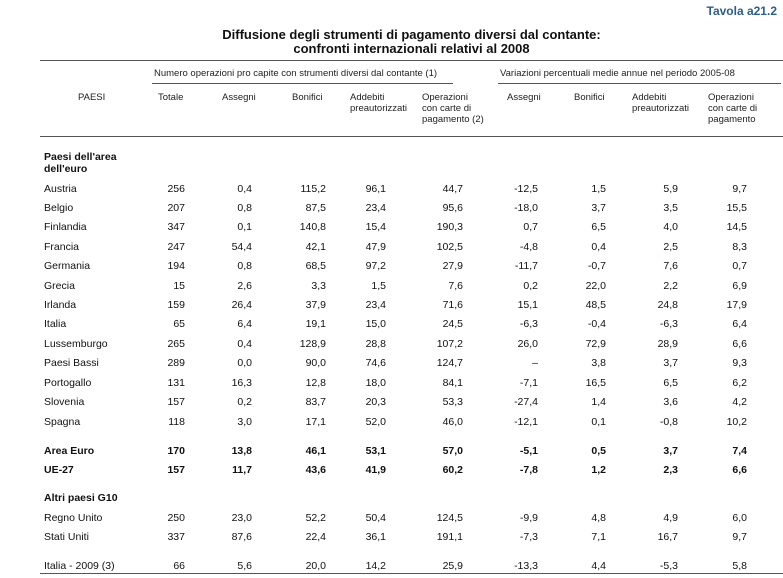  What do you see at coordinates (445, 97) in the screenshot?
I see `header-operazioni-line1: Operazioni` at bounding box center [445, 97].